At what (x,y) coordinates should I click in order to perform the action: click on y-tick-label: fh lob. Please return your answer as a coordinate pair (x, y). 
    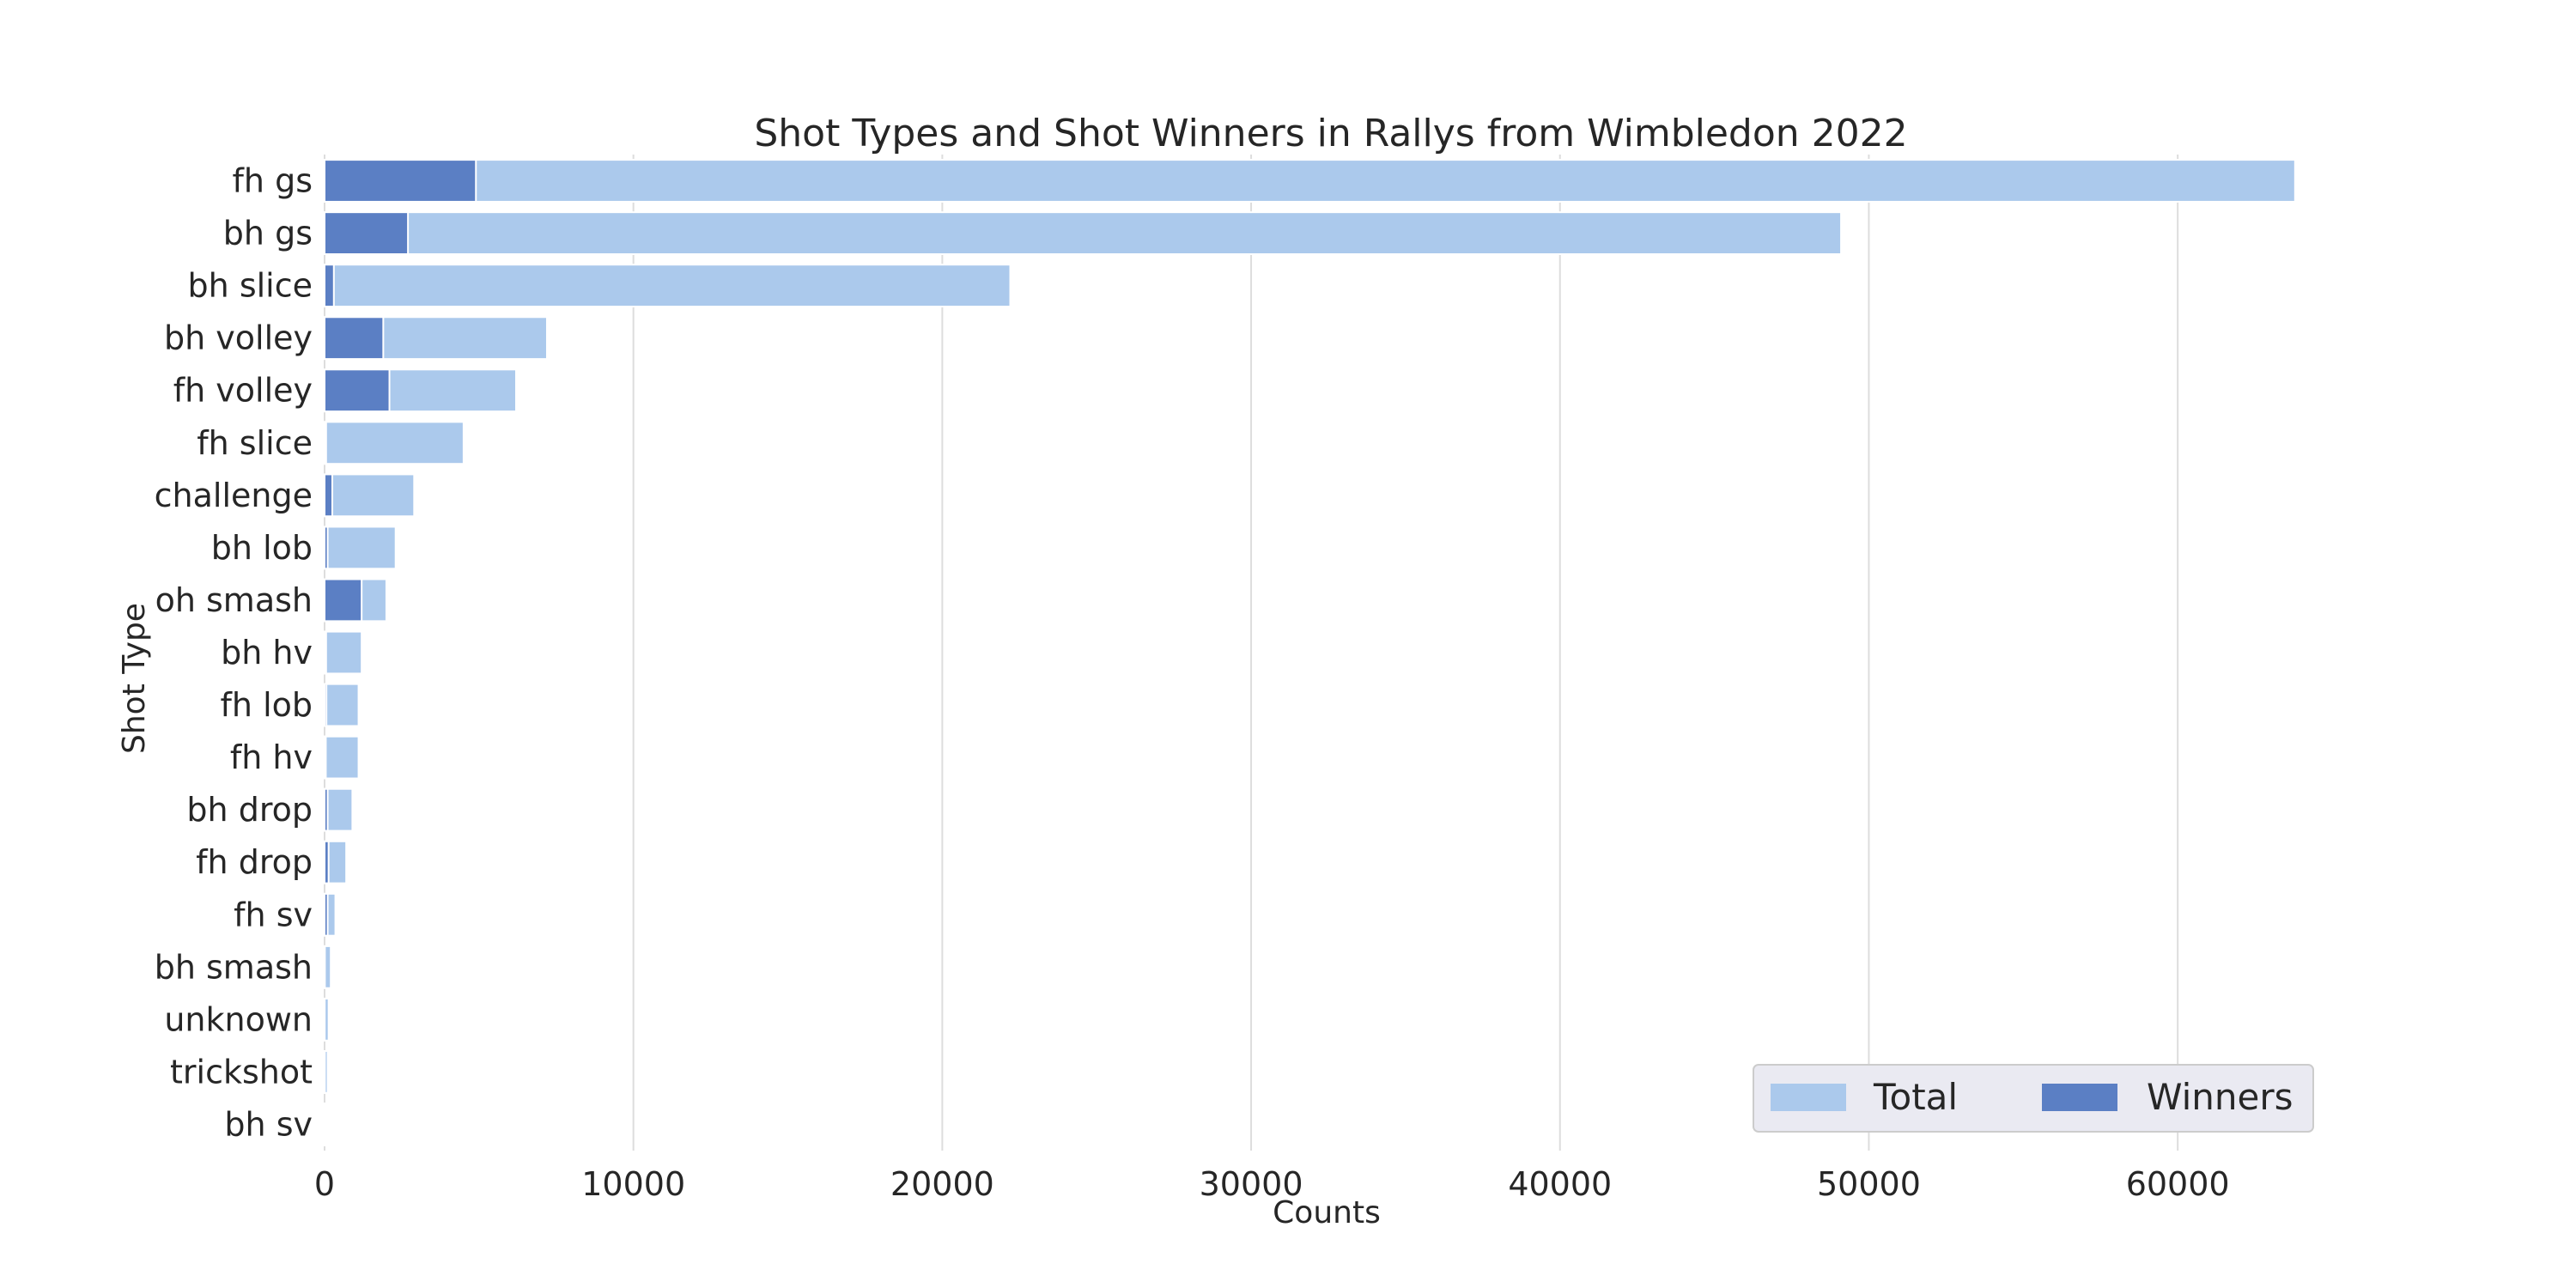
    Looking at the image, I should click on (267, 705).